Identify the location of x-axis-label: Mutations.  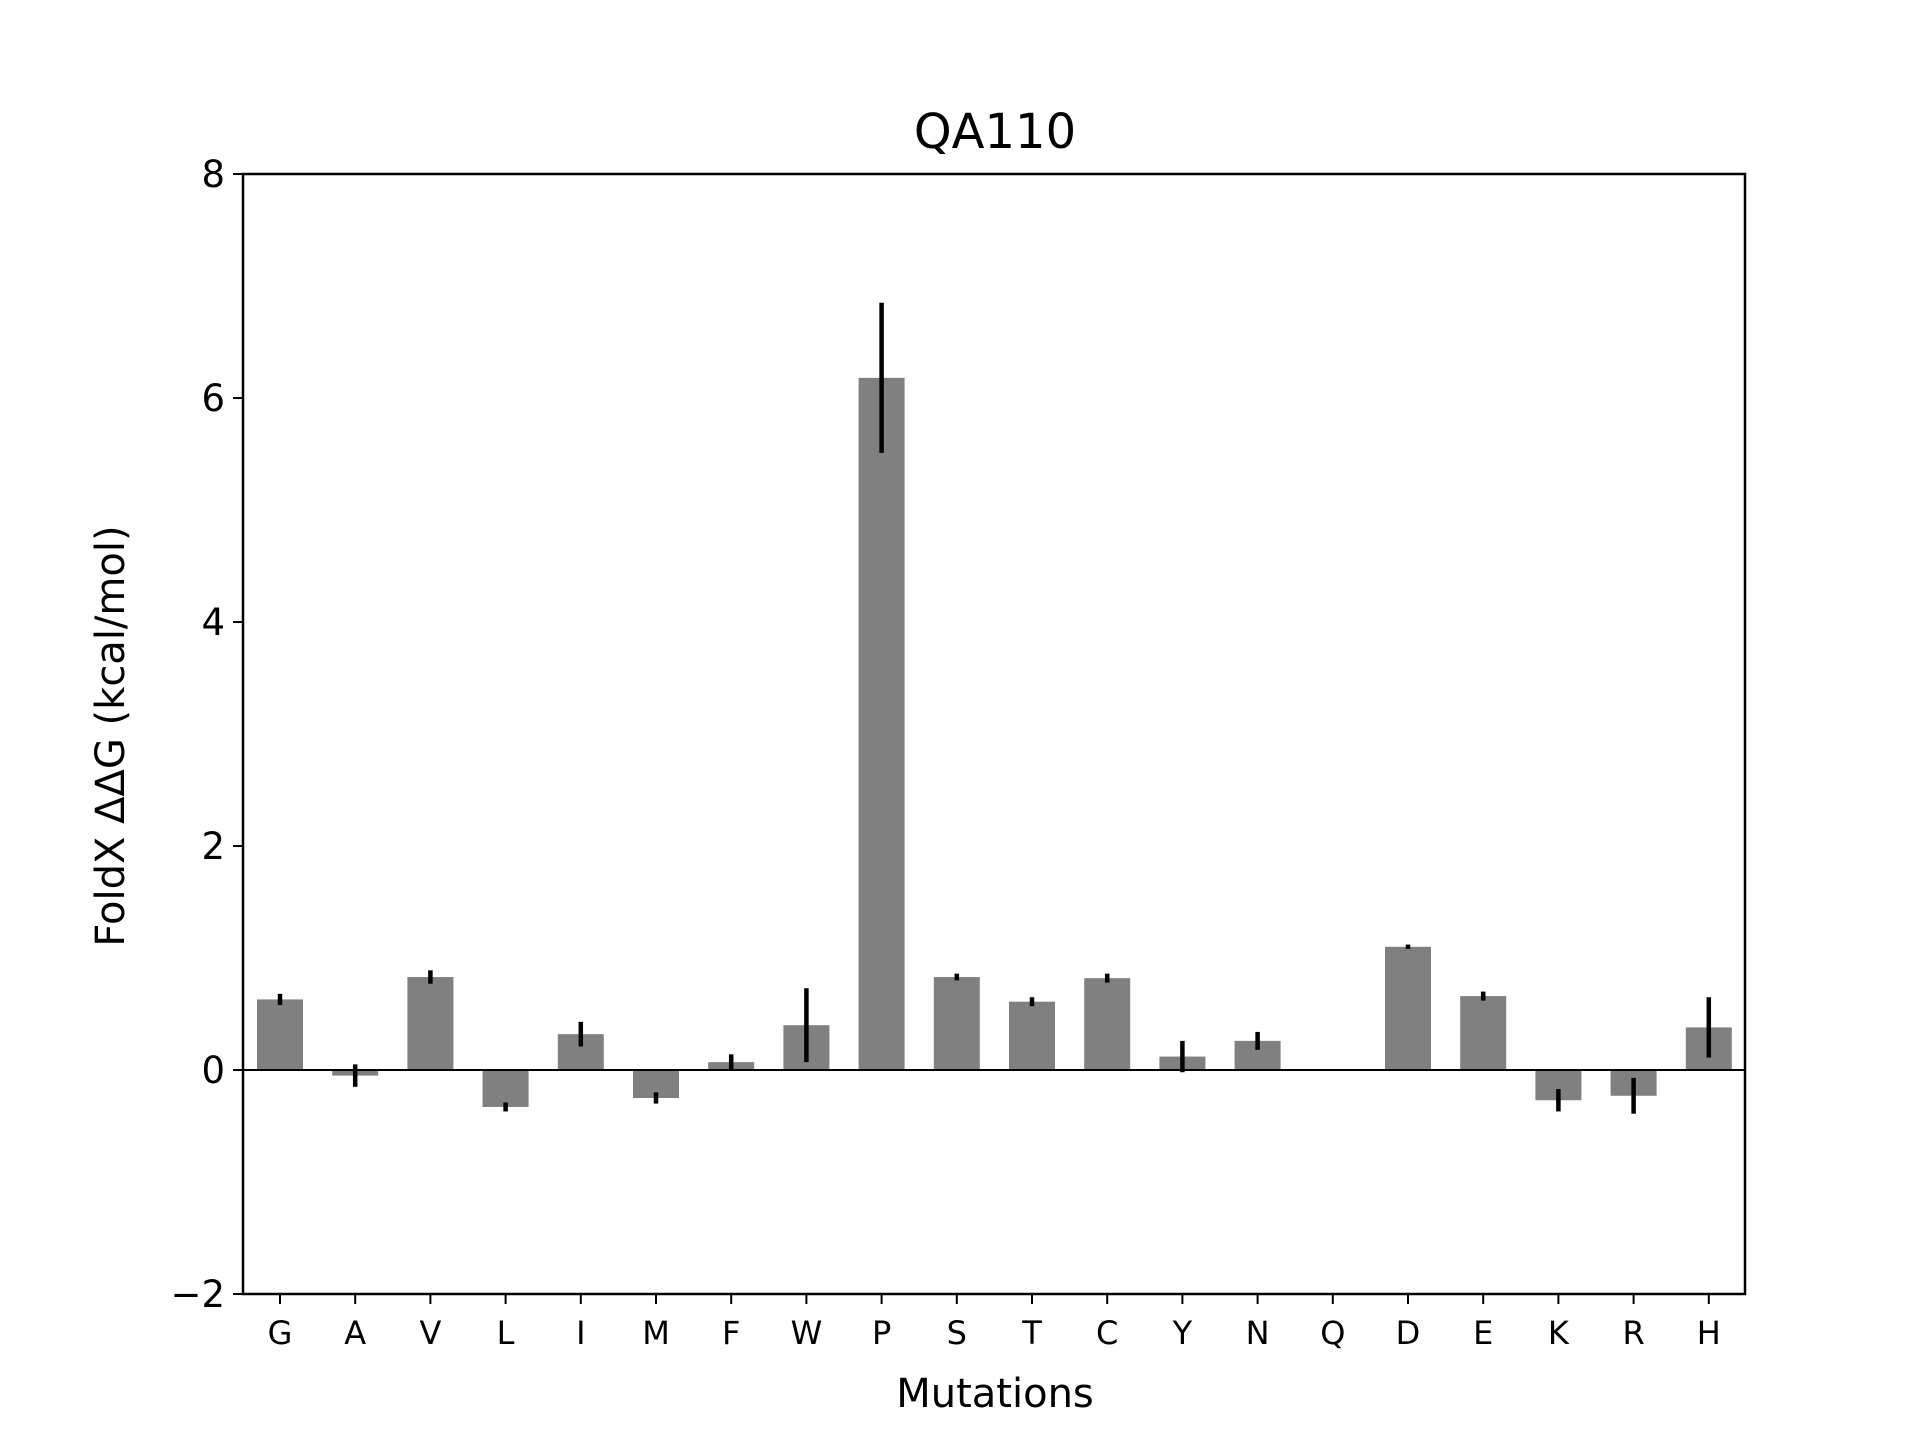
(995, 1394).